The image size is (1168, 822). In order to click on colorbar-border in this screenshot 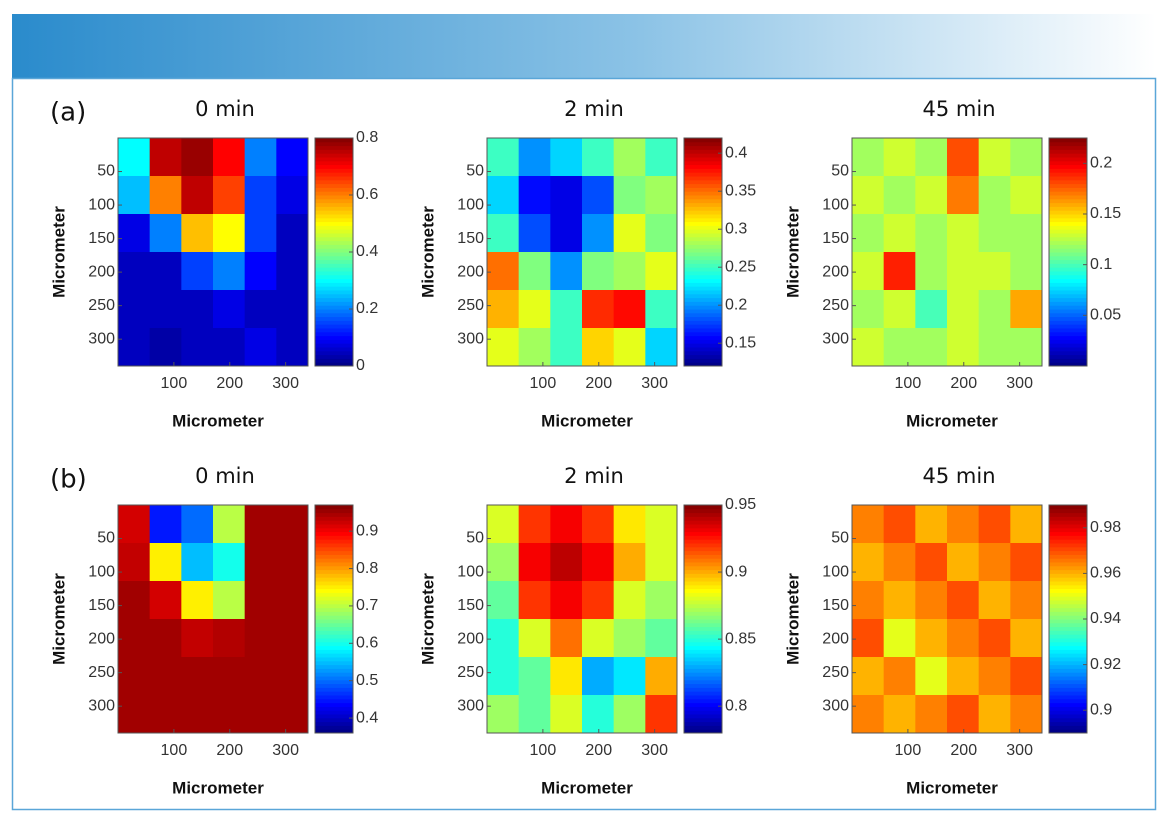, I will do `click(334, 619)`.